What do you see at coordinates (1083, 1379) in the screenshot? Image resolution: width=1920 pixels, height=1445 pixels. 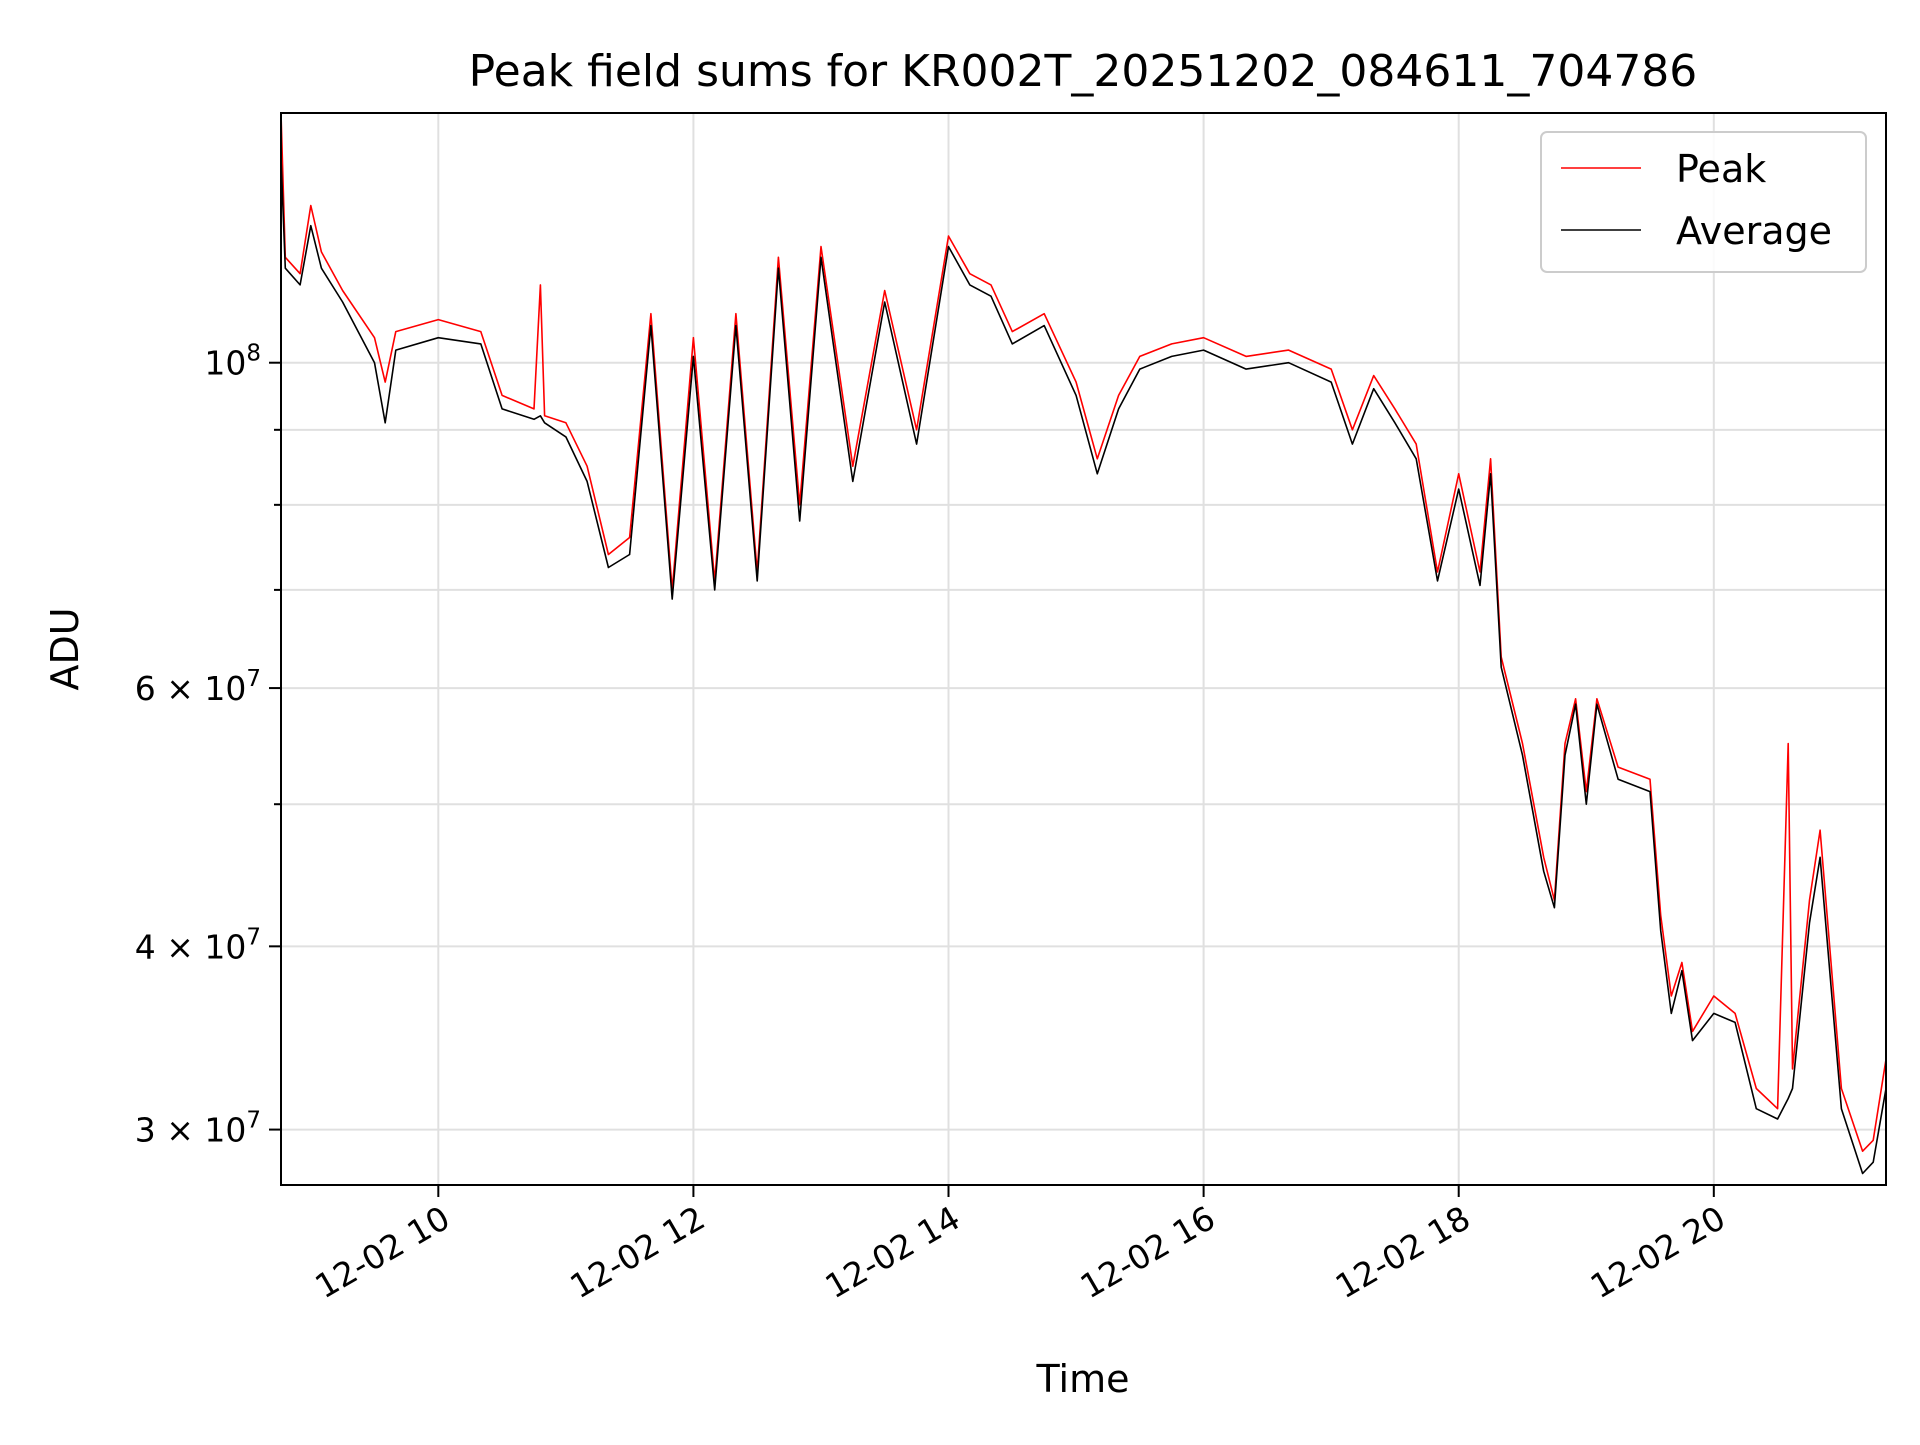 I see `x-axis-label: Time` at bounding box center [1083, 1379].